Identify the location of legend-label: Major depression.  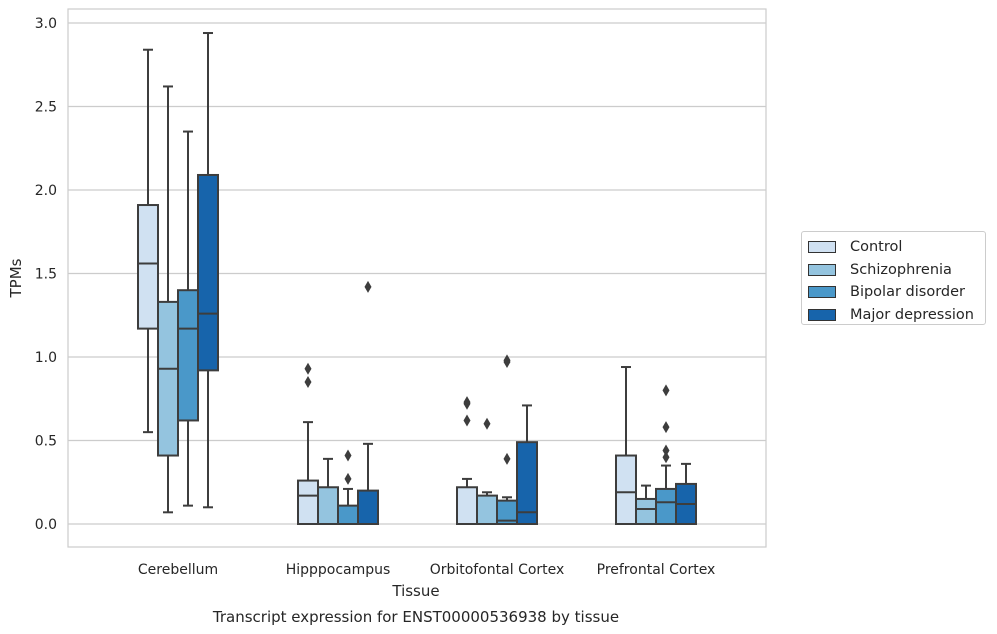
(912, 314).